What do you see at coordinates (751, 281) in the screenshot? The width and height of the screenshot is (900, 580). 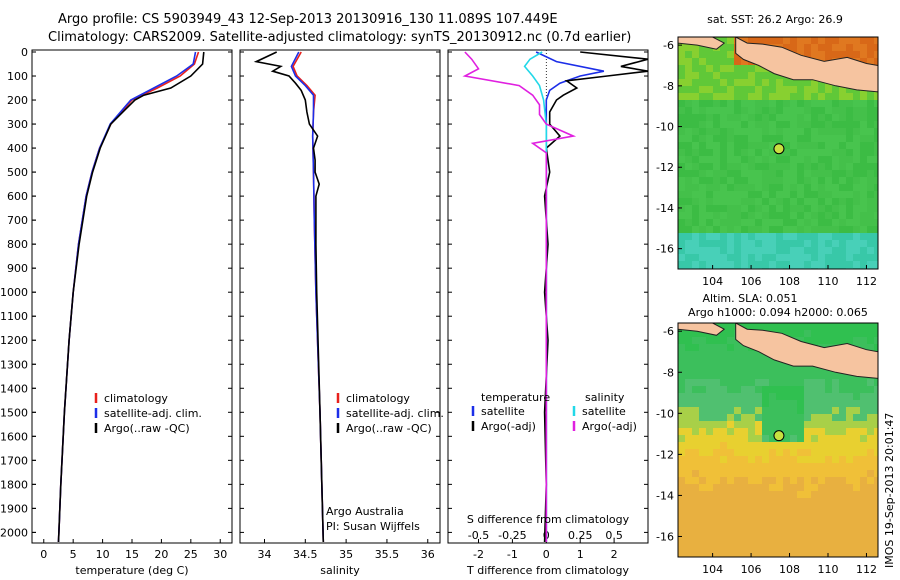 I see `map-x-tick-label: 106` at bounding box center [751, 281].